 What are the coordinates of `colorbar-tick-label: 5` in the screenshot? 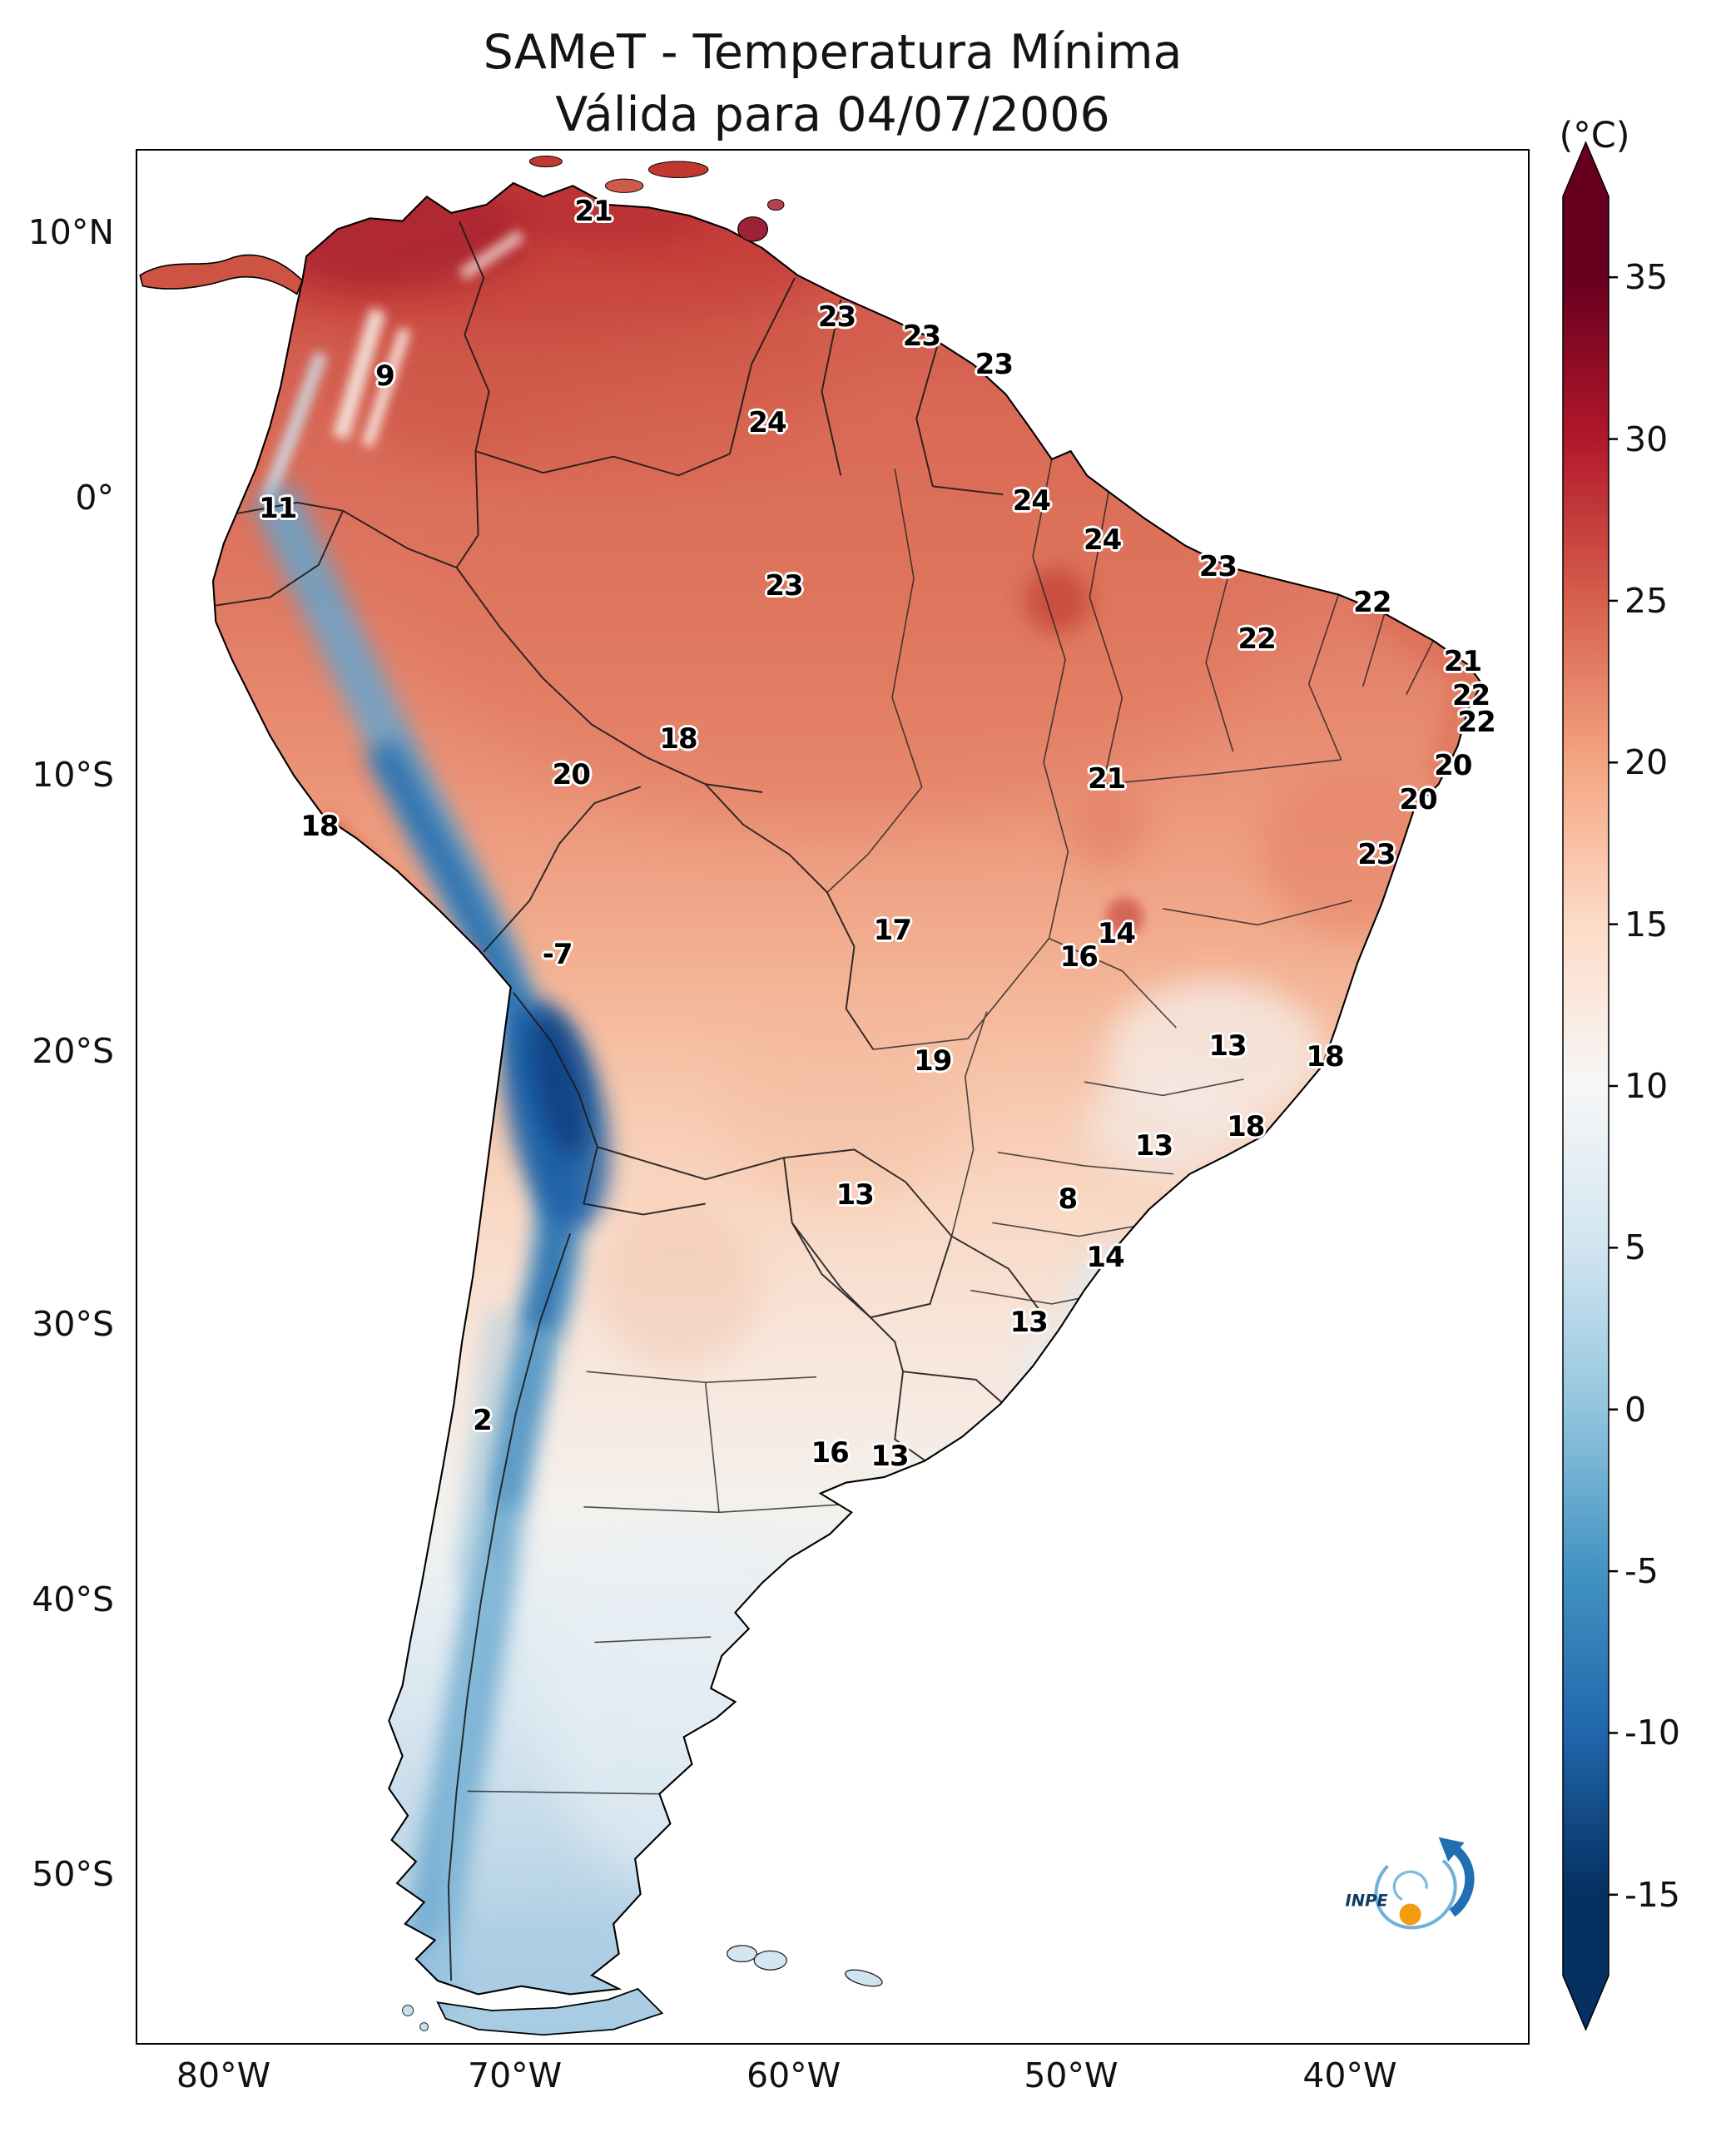 It's located at (1636, 1247).